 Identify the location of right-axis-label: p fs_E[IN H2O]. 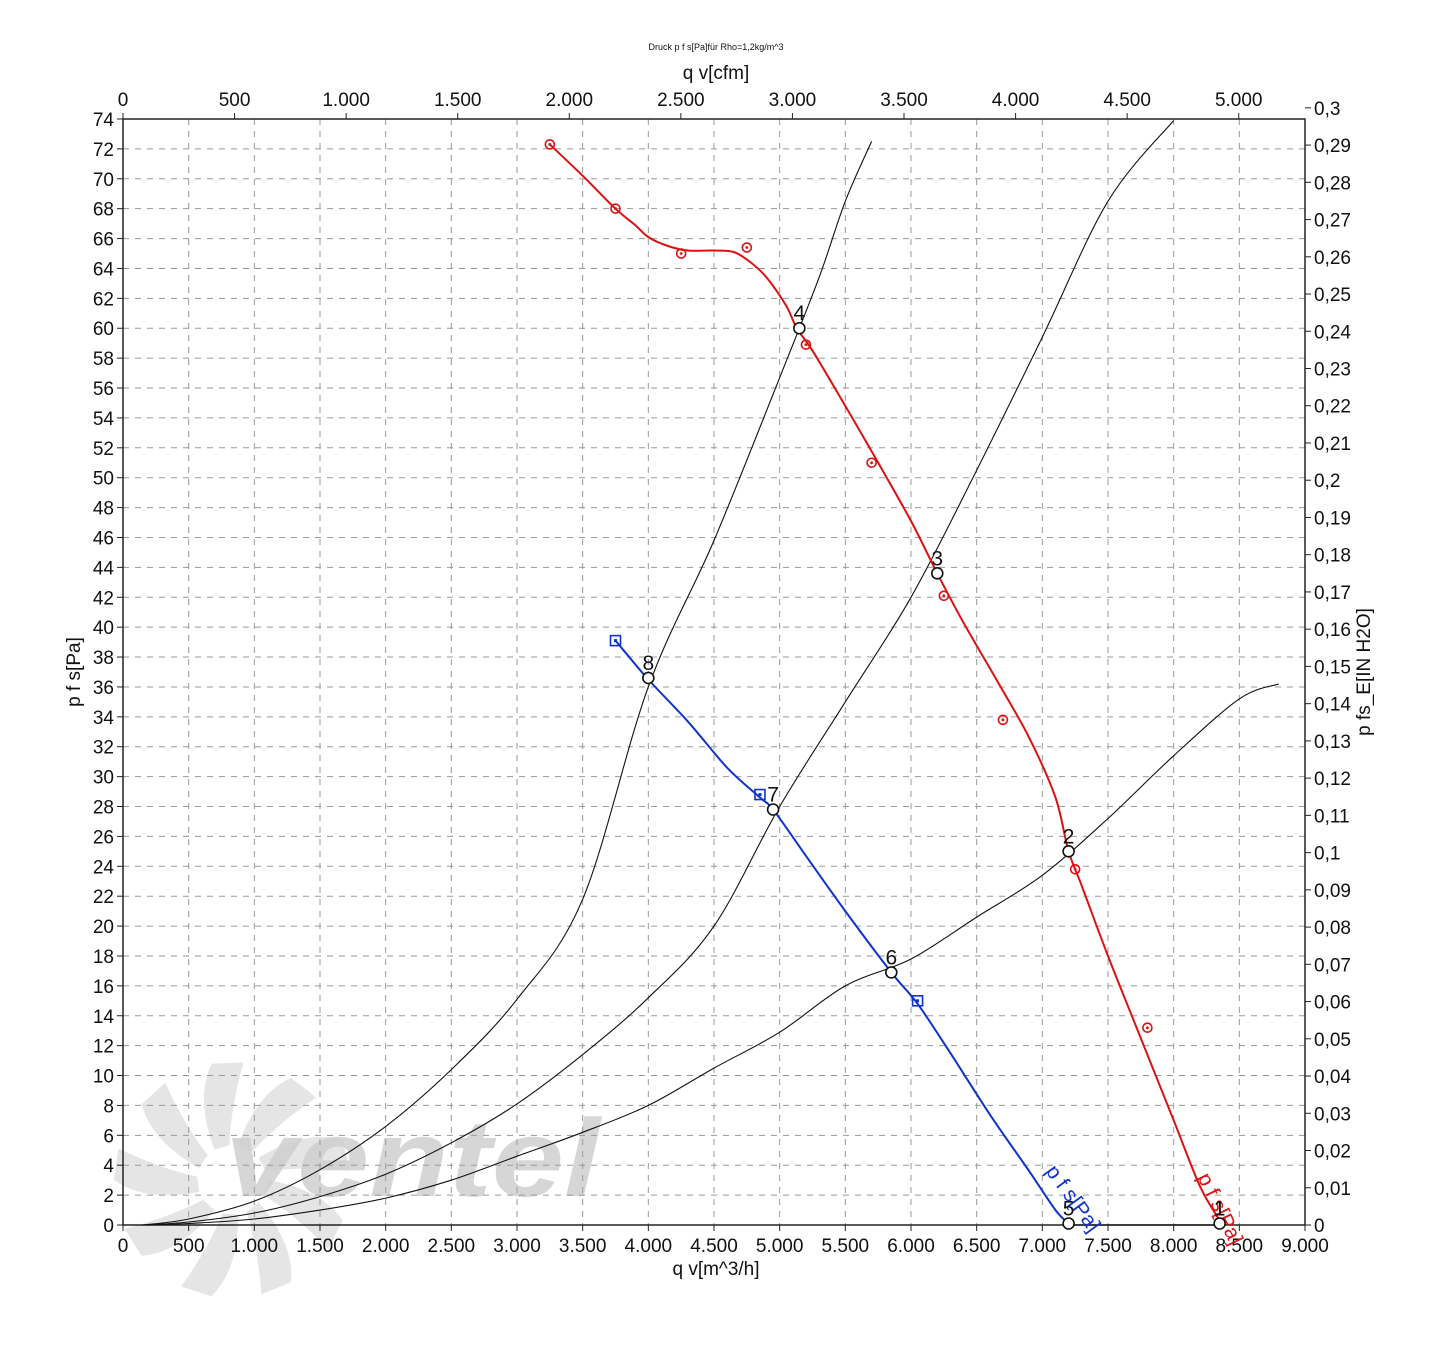
(1364, 672).